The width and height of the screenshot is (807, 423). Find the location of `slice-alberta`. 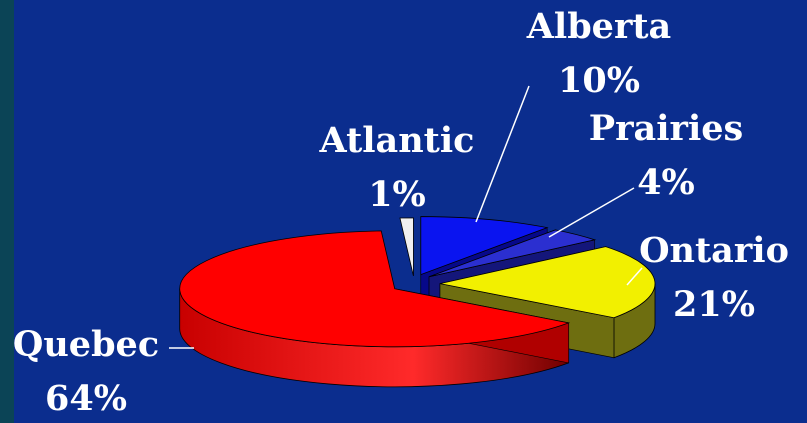

slice-alberta is located at coordinates (484, 246).